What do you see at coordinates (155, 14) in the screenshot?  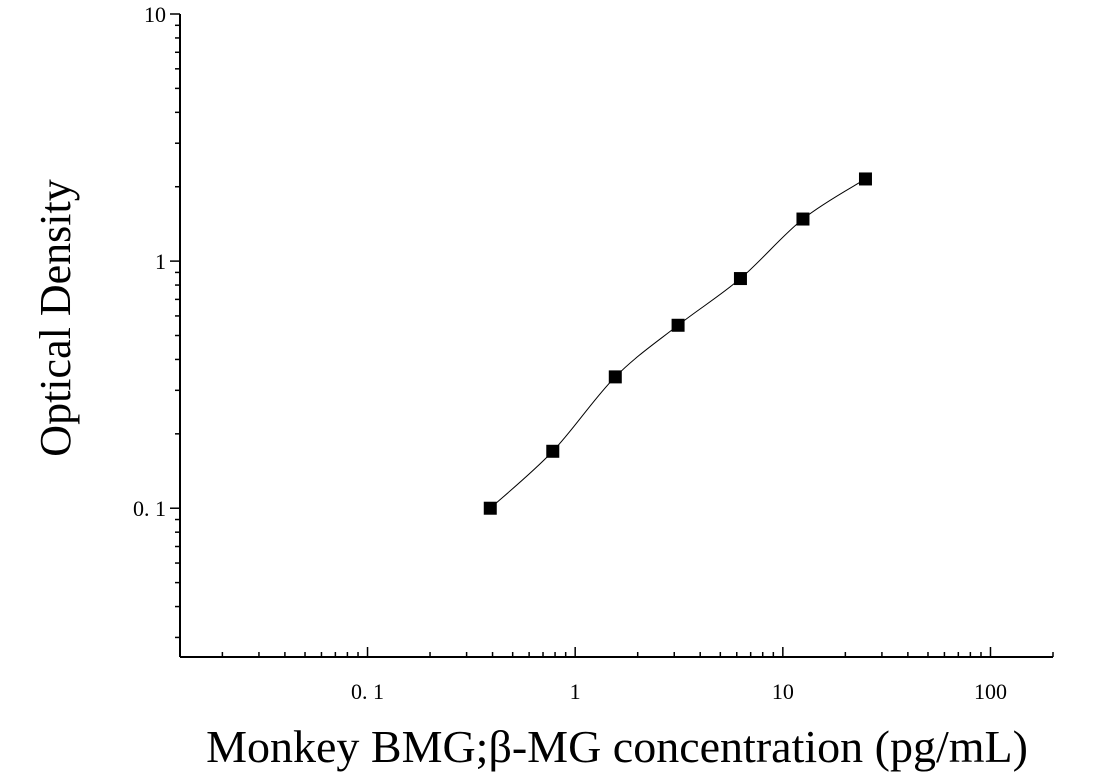 I see `y-tick-label: 10` at bounding box center [155, 14].